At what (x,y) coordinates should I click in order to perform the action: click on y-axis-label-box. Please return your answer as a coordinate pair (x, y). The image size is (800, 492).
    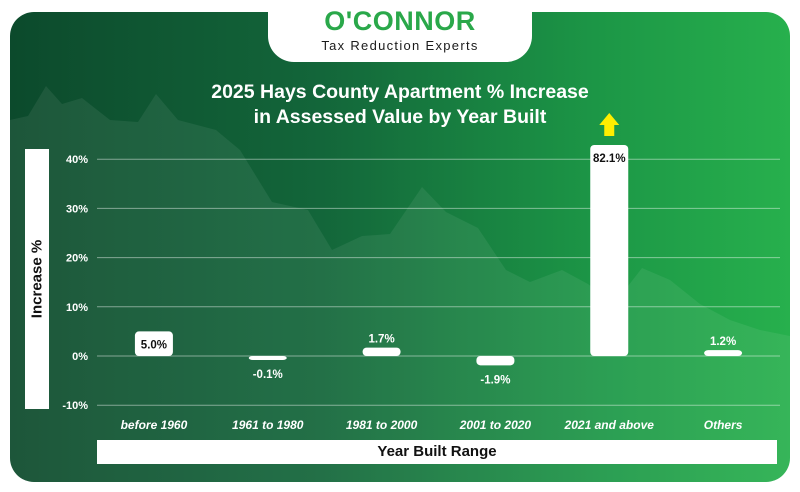
    Looking at the image, I should click on (37, 279).